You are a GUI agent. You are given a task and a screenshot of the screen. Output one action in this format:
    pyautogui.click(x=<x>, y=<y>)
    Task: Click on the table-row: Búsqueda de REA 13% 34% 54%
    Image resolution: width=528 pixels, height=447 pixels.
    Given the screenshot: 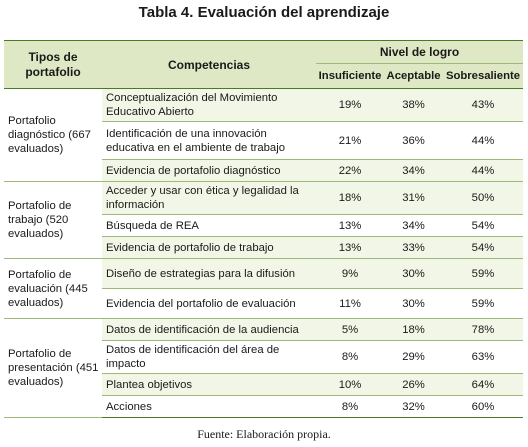 What is the action you would take?
    pyautogui.click(x=263, y=225)
    